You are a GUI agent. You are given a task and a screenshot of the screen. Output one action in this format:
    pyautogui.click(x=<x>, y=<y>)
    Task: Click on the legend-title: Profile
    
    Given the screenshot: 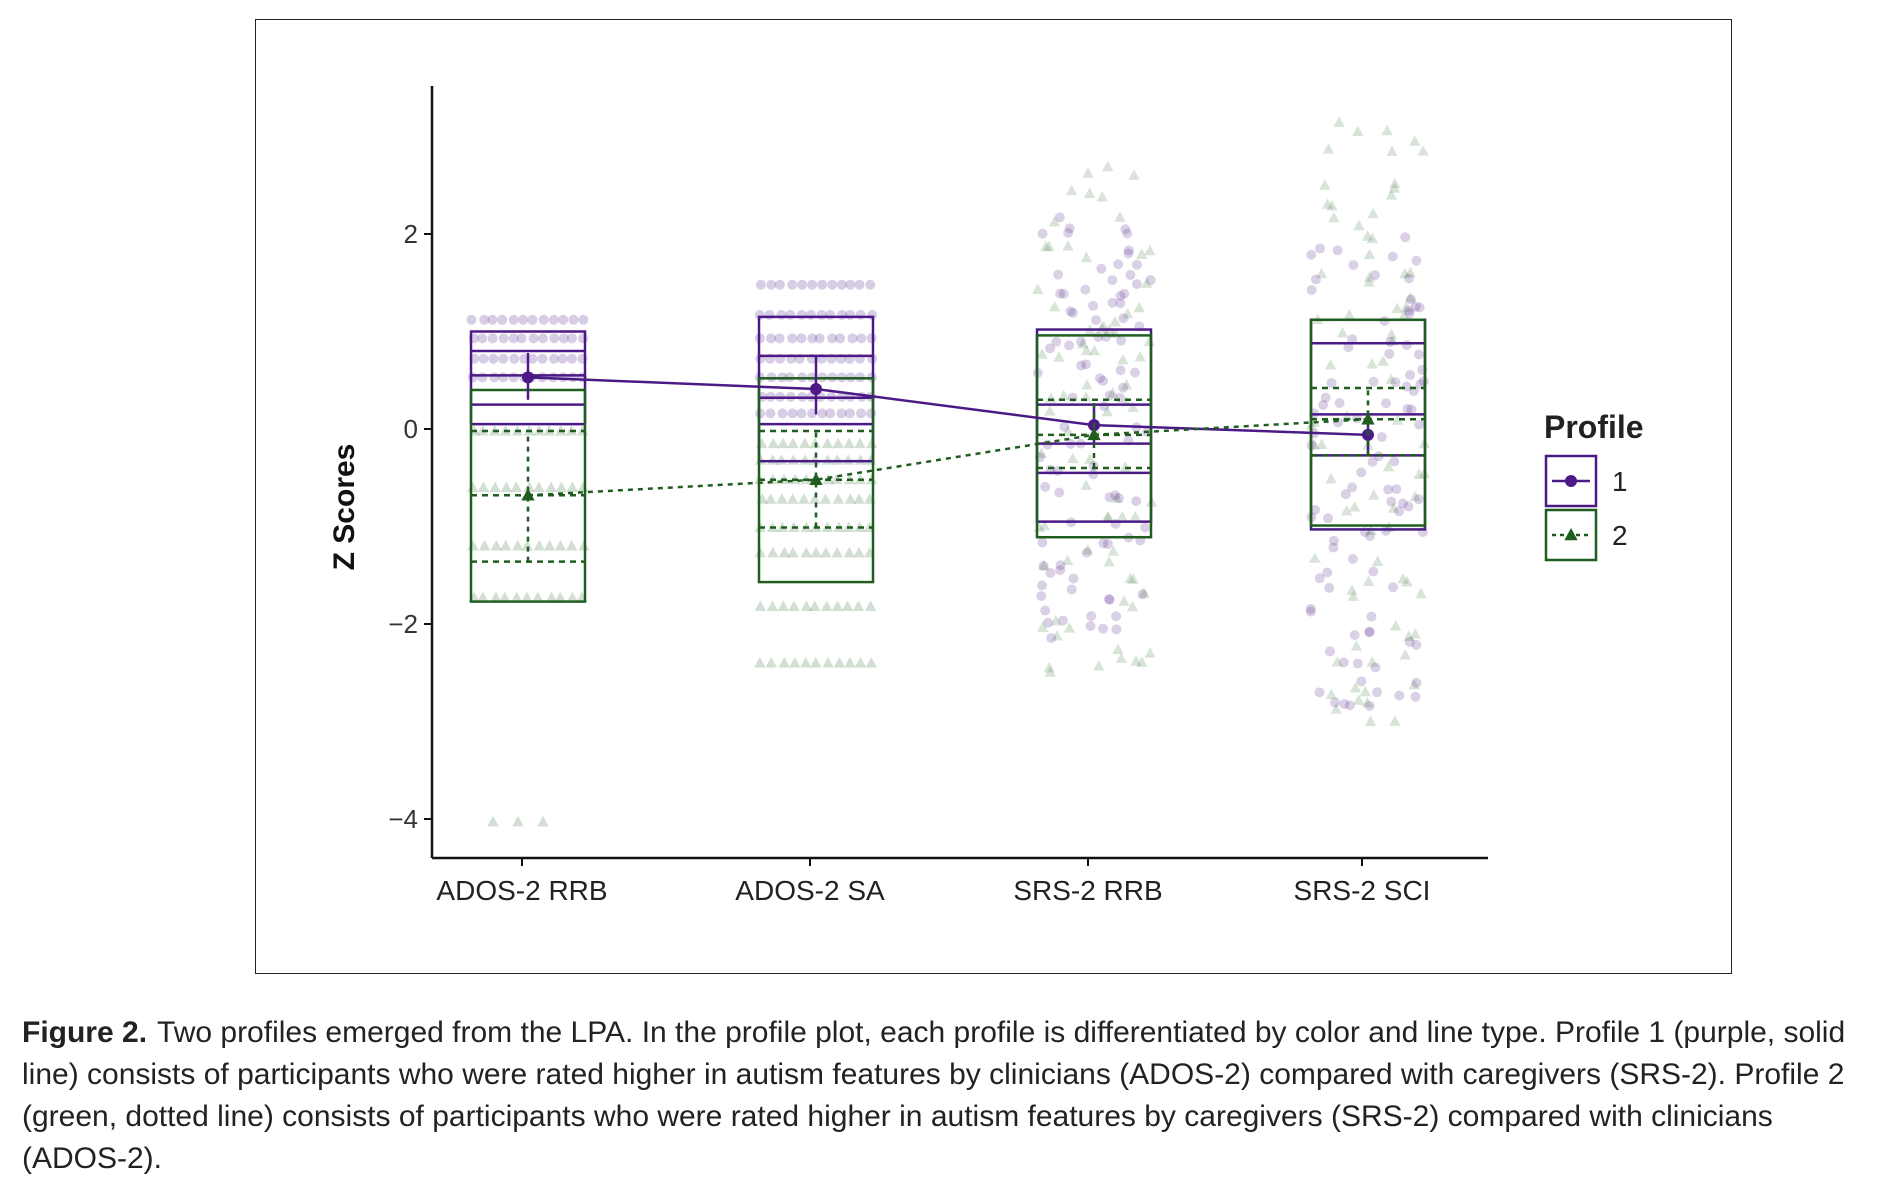 What is the action you would take?
    pyautogui.click(x=1594, y=427)
    